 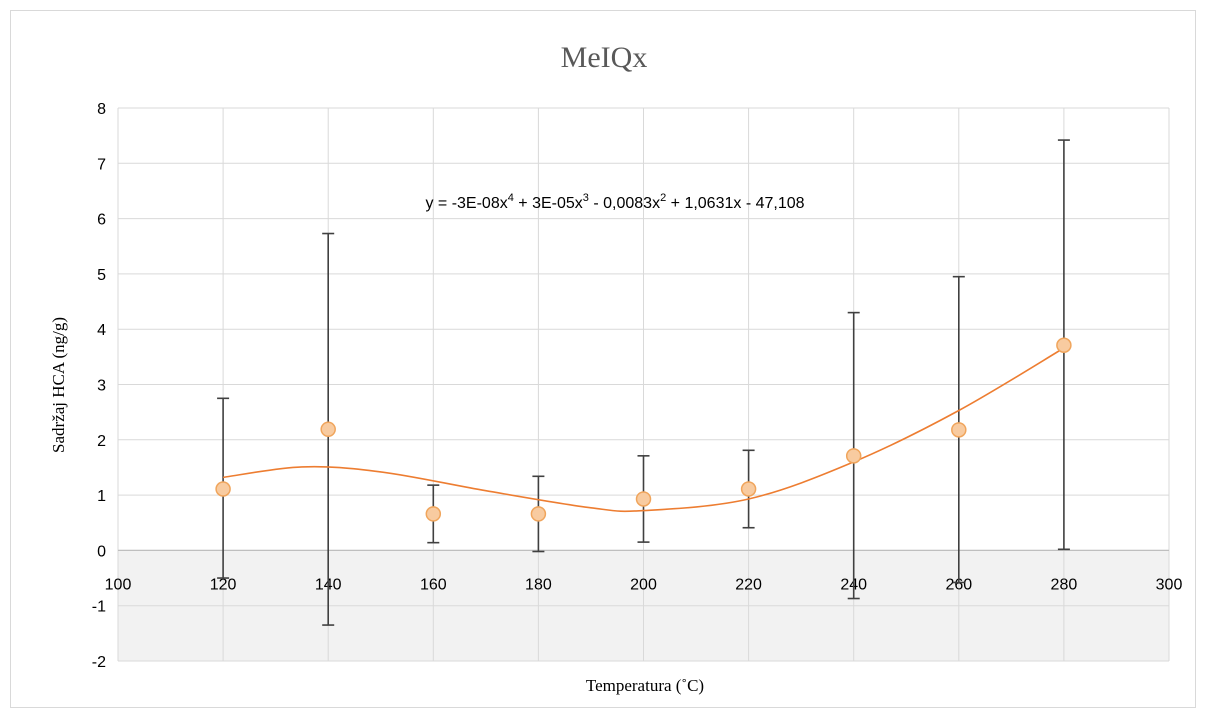 What do you see at coordinates (101, 220) in the screenshot?
I see `y-tick-label: 6` at bounding box center [101, 220].